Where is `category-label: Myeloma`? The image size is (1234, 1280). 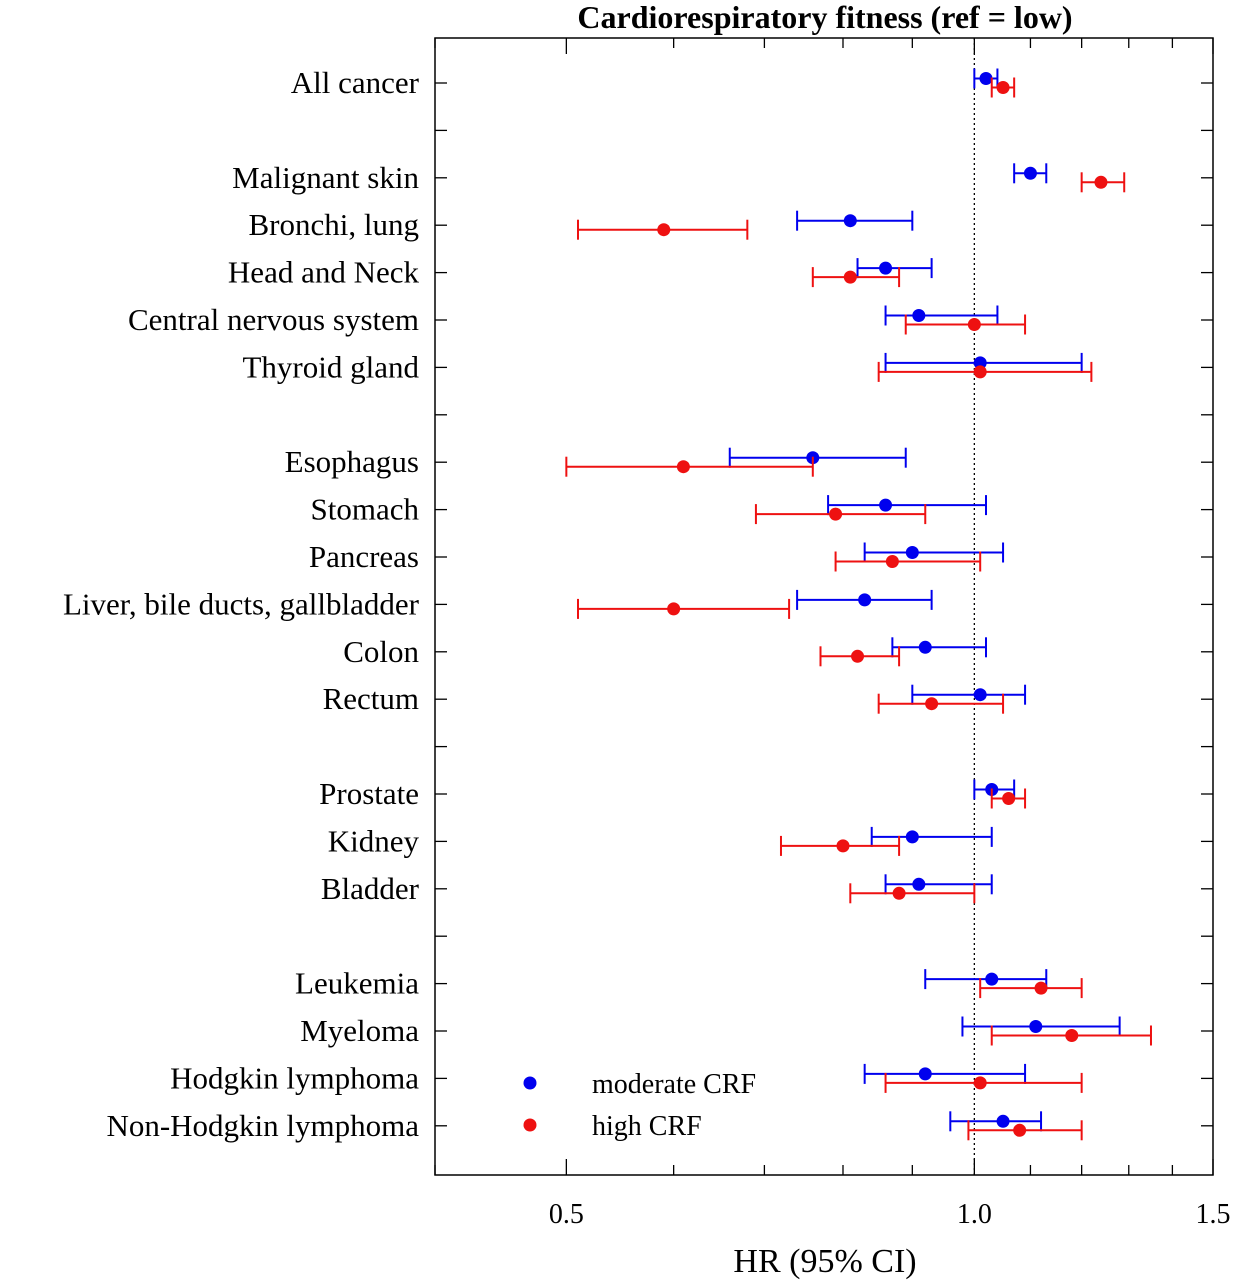
category-label: Myeloma is located at coordinates (359, 1030).